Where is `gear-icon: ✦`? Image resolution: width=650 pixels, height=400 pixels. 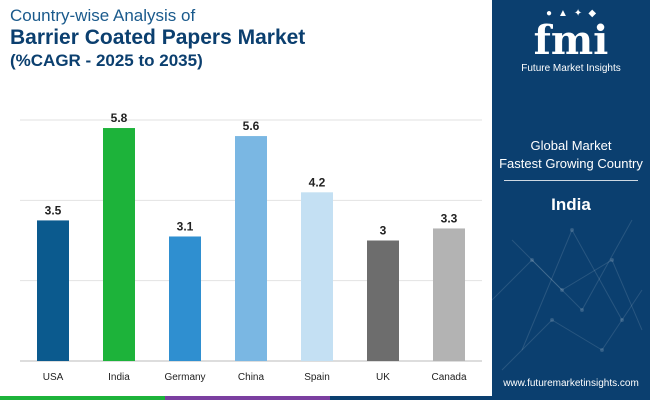
gear-icon: ✦ is located at coordinates (578, 13).